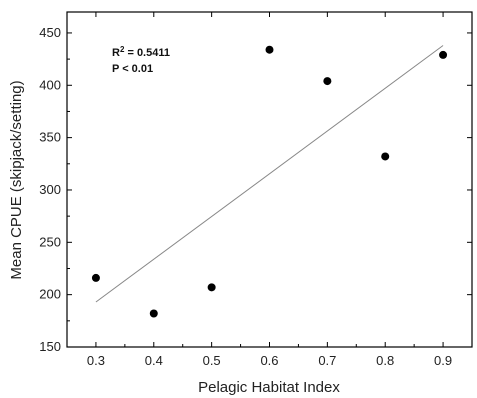 This screenshot has height=398, width=477. I want to click on x-tick-label: 0.3, so click(96, 360).